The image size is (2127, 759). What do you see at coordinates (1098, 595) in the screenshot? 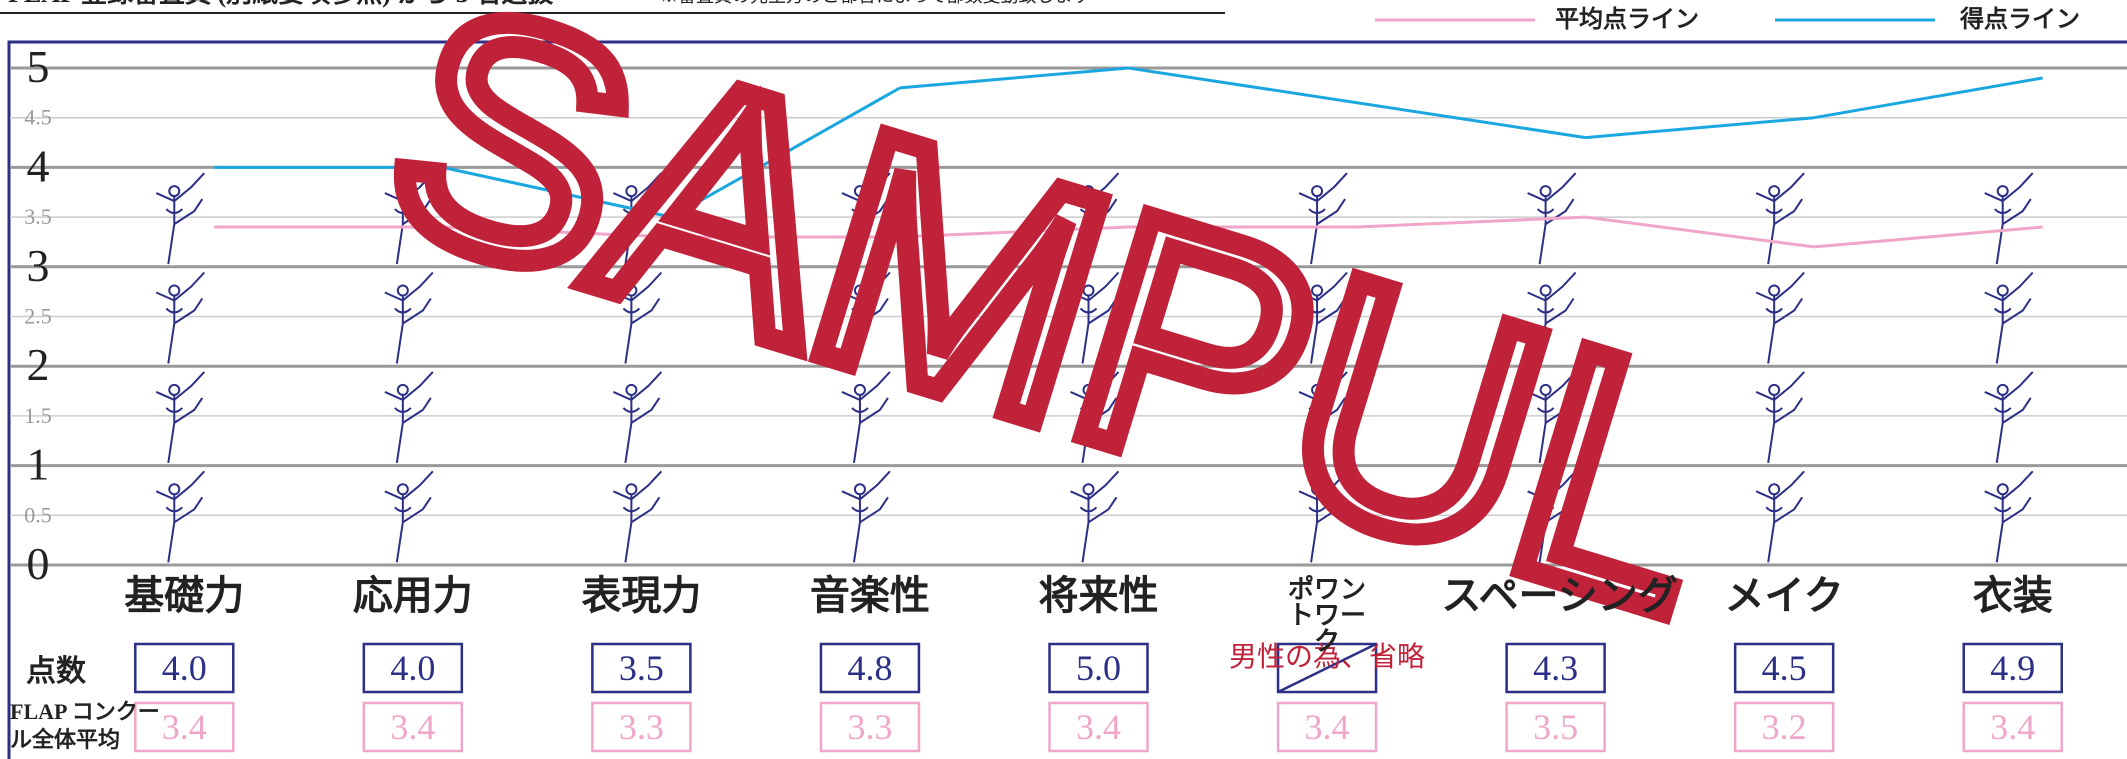
I see `x-tick-label: 将来性` at bounding box center [1098, 595].